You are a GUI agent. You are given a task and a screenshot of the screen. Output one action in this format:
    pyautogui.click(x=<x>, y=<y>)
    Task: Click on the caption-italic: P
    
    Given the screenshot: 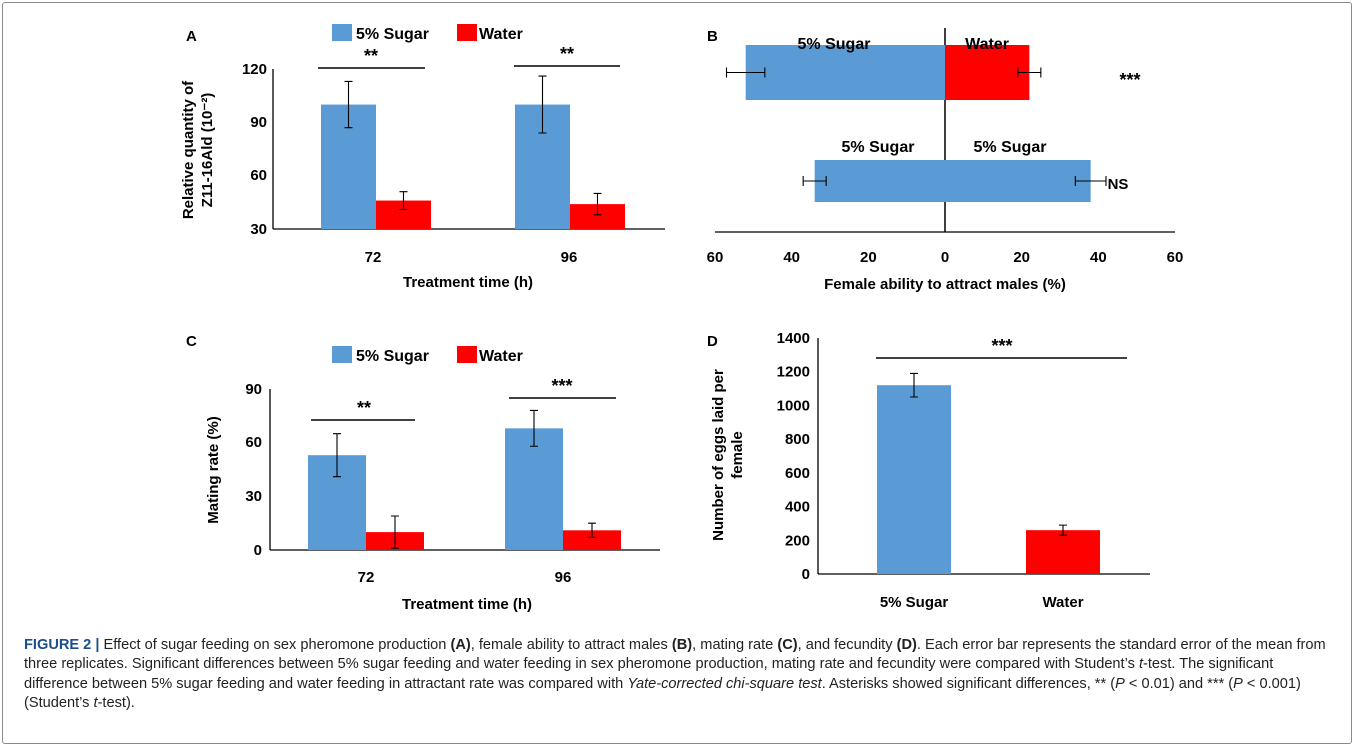 What is the action you would take?
    pyautogui.click(x=1120, y=683)
    